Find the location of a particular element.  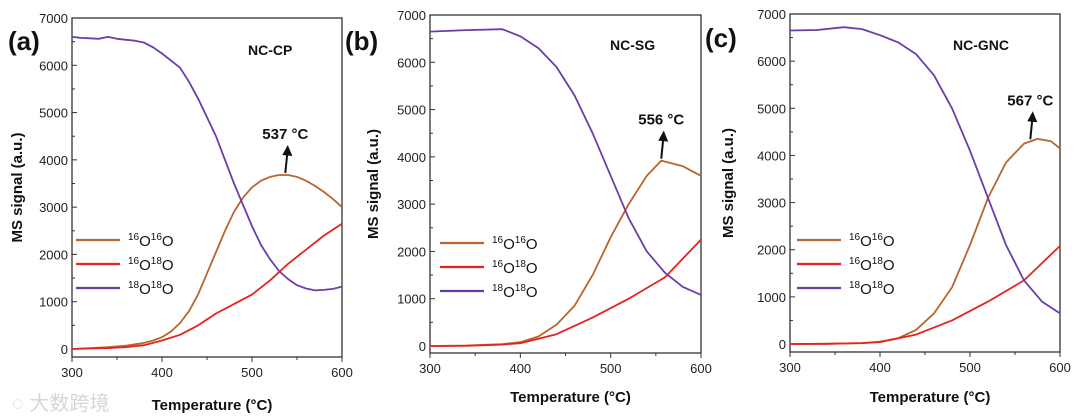

panel-label: (b) is located at coordinates (361, 41).